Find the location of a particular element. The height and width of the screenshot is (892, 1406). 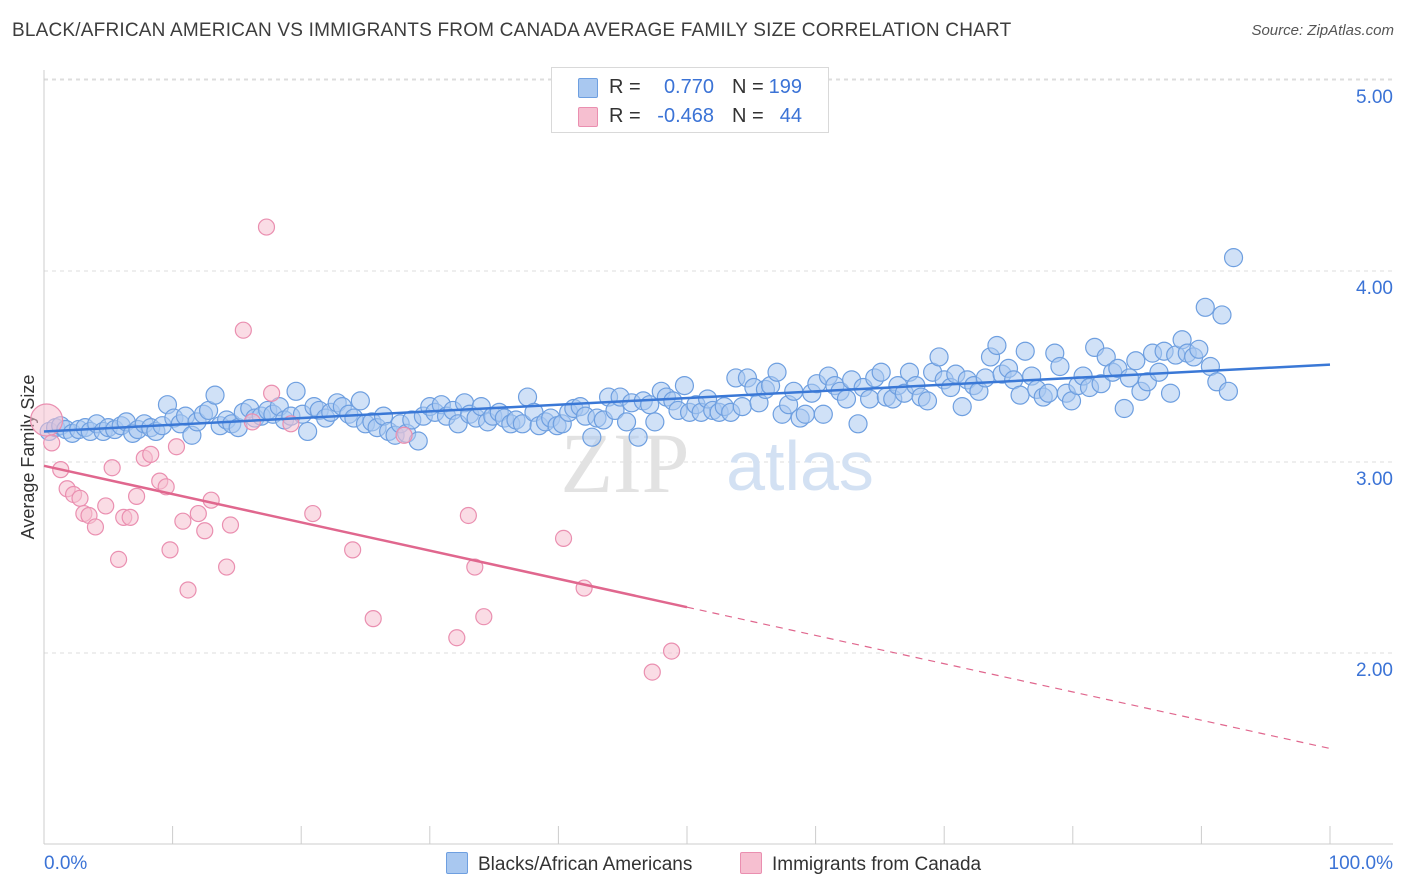

trend-line-blacks is located at coordinates (687, 398).